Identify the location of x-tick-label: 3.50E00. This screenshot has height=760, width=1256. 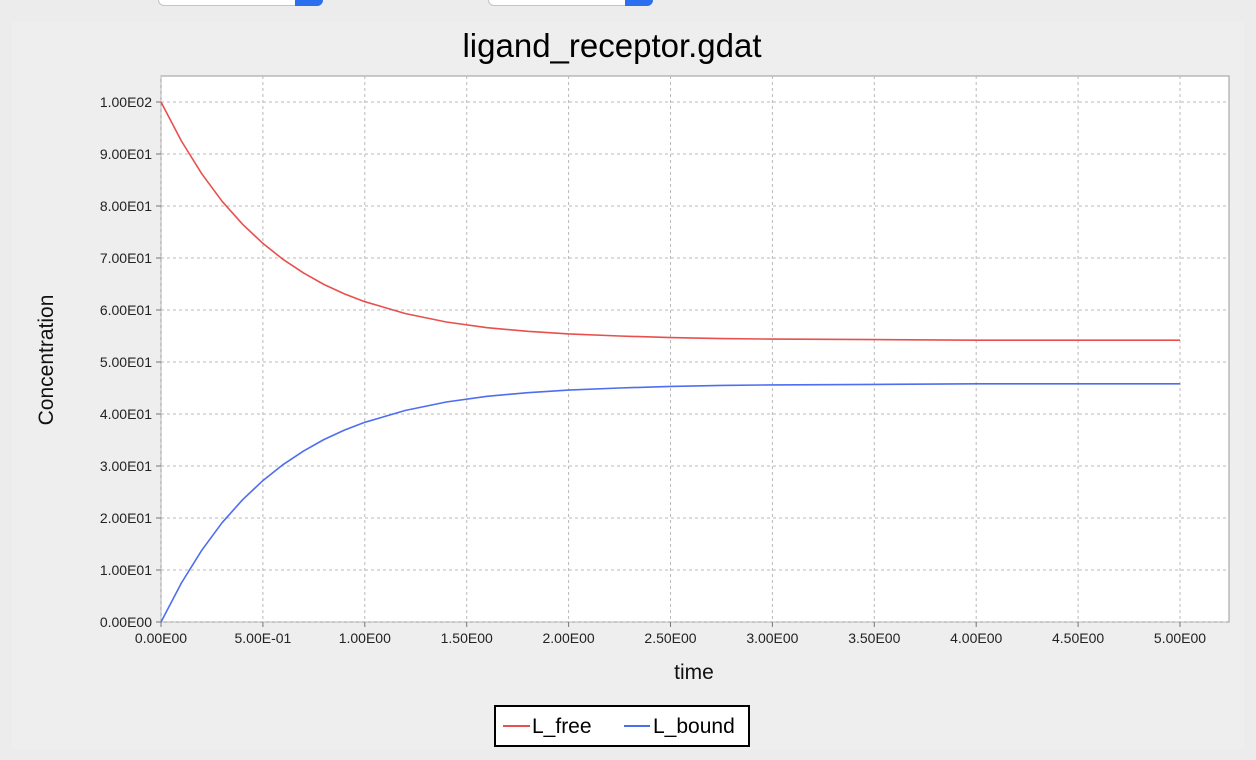
(874, 638).